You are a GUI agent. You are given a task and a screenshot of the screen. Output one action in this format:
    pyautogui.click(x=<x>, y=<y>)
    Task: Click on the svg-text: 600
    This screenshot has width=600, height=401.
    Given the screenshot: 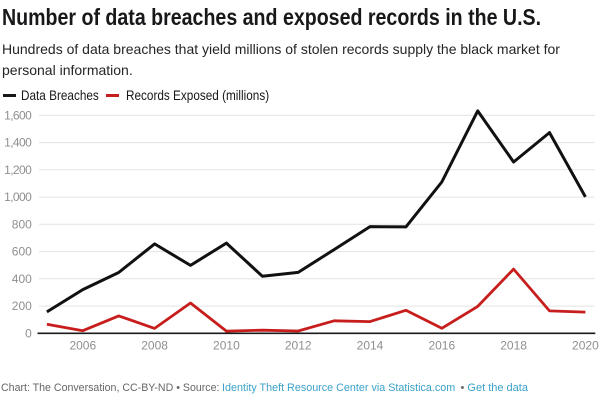 What is the action you would take?
    pyautogui.click(x=22, y=252)
    